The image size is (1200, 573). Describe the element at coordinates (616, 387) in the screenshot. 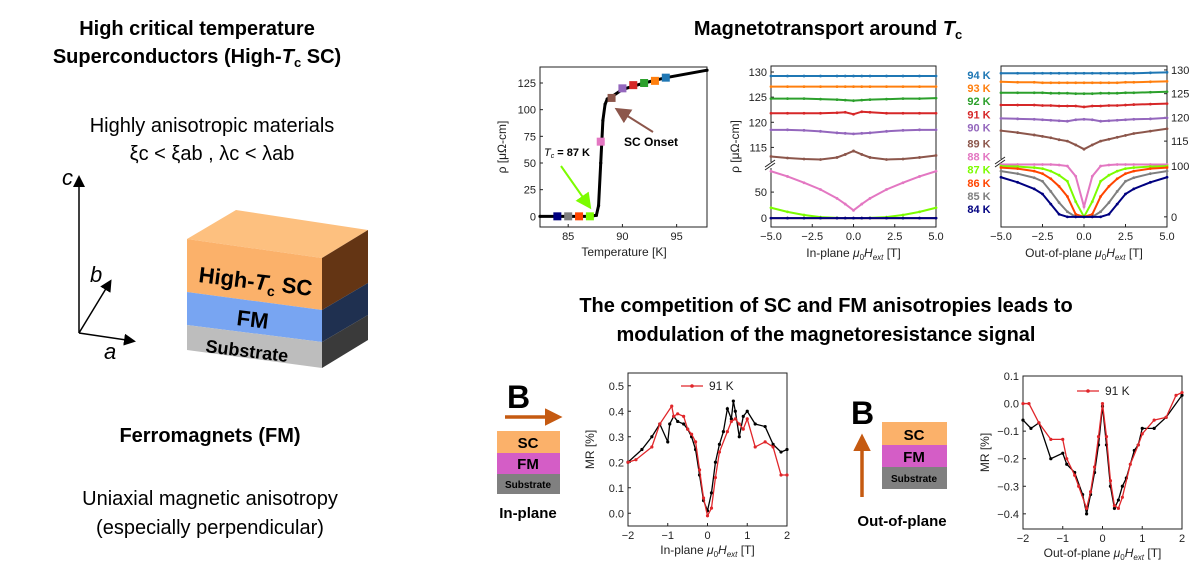

I see `y-tick-label: 0.5` at that location.